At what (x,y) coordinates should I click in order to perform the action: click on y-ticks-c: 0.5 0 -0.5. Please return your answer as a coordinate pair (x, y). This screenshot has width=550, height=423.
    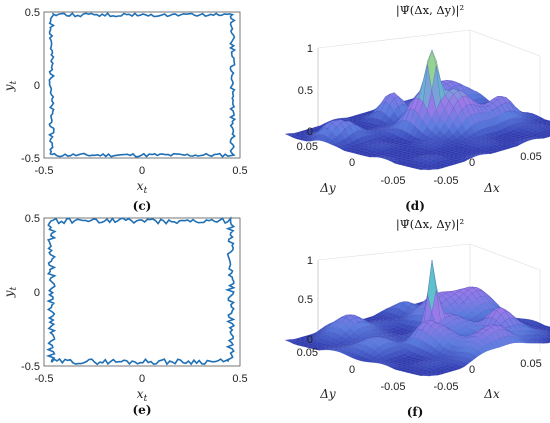
    Looking at the image, I should click on (30, 86).